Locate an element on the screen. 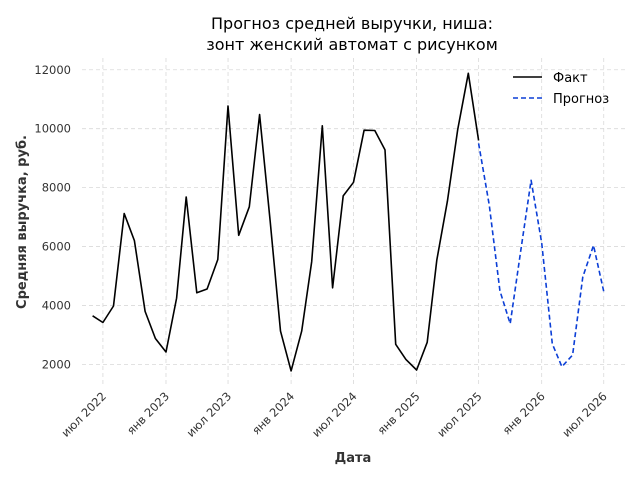 The width and height of the screenshot is (640, 480). chart-title-line-1: Прогноз средней выручки, ниша: is located at coordinates (352, 23).